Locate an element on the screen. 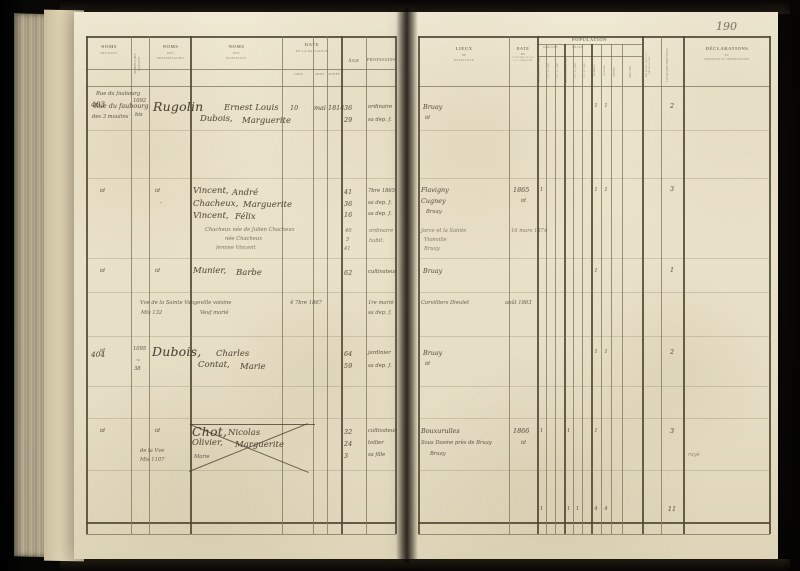 Image resolution: width=800 pixels, height=571 pixels. header-population-garcons: GARÇONS is located at coordinates (550, 47).